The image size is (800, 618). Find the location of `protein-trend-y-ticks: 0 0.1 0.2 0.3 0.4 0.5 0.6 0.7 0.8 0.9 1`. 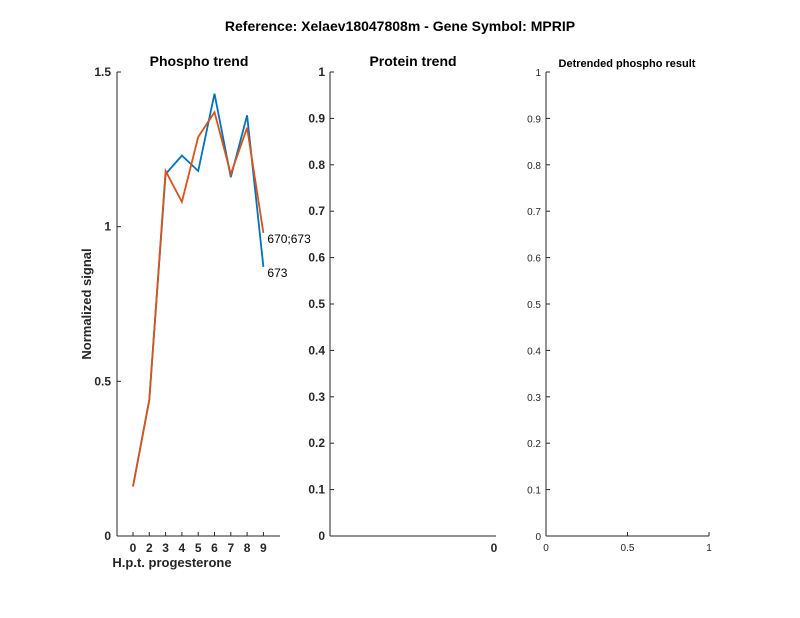

protein-trend-y-ticks: 0 0.1 0.2 0.3 0.4 0.5 0.6 0.7 0.8 0.9 1 is located at coordinates (321, 304).